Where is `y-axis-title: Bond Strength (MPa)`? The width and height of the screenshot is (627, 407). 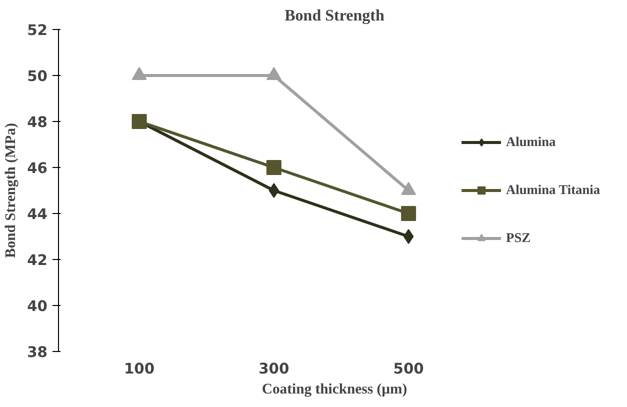
y-axis-title: Bond Strength (MPa) is located at coordinates (11, 190).